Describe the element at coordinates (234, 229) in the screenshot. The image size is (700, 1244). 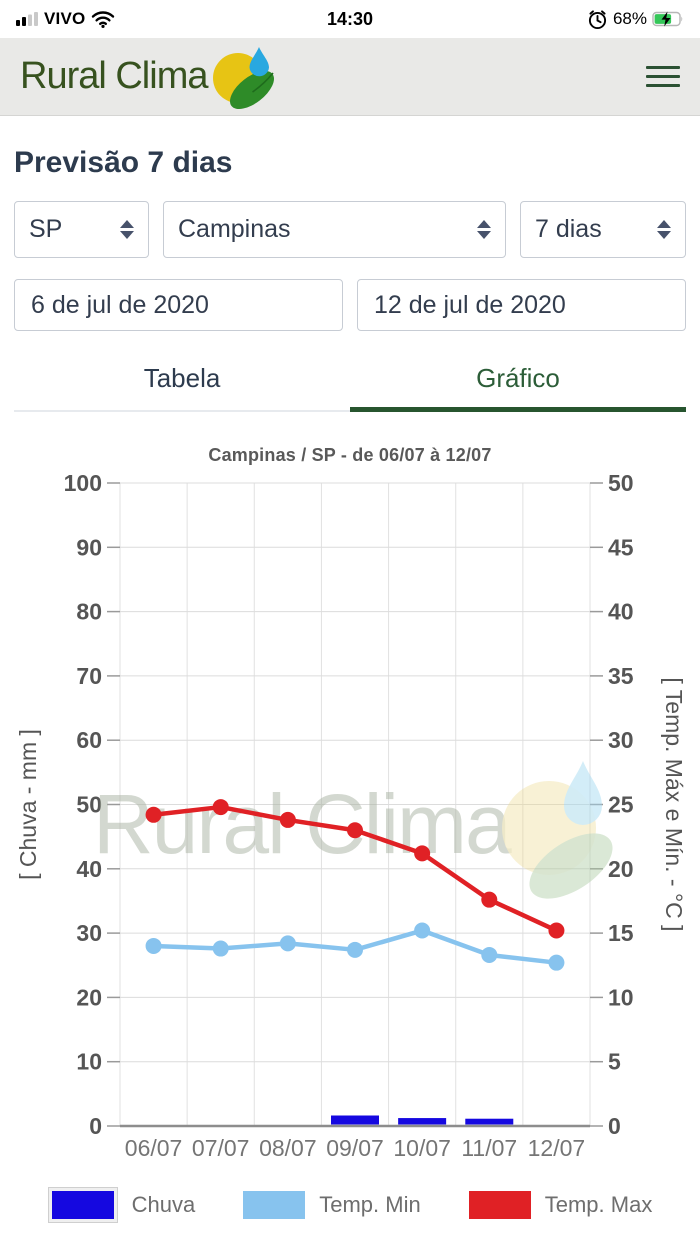
I see `city-select-value: Campinas` at that location.